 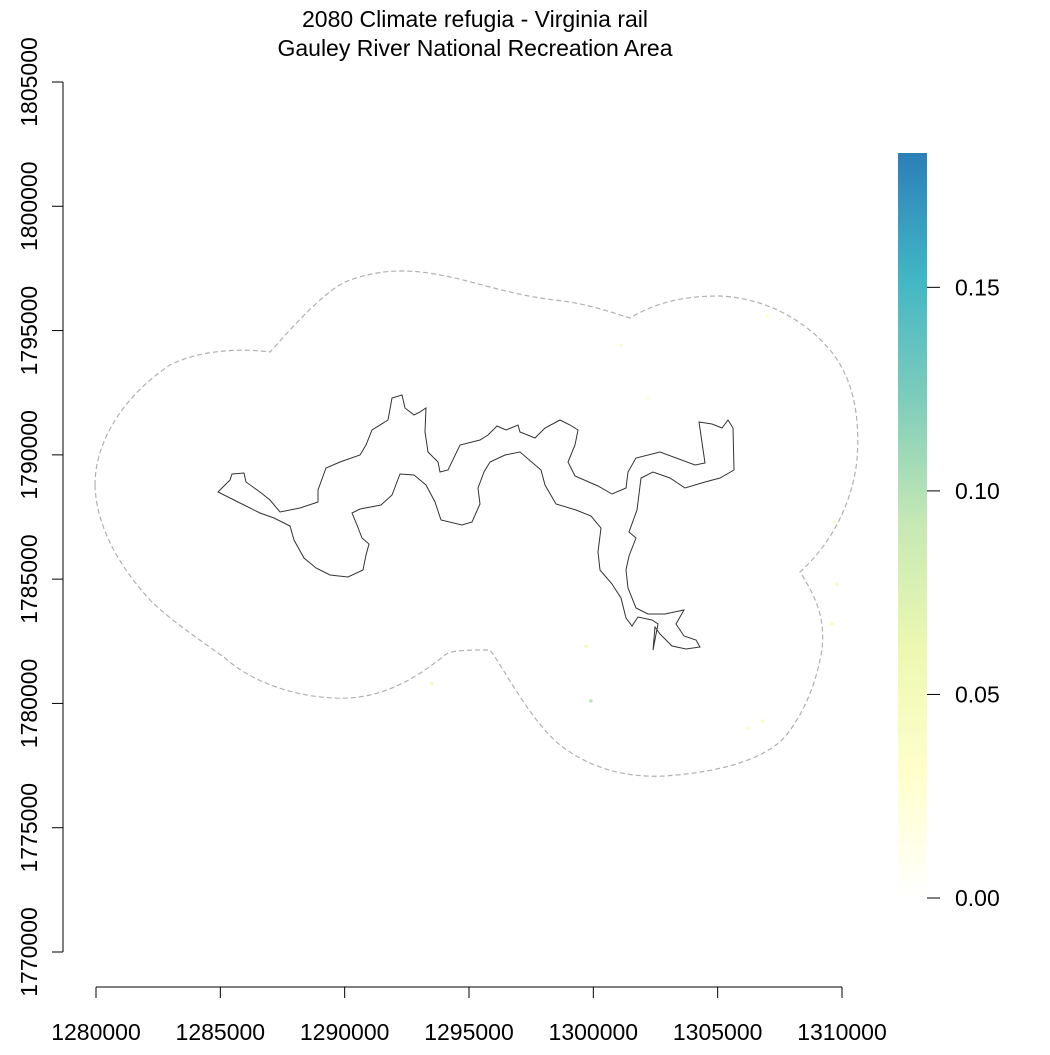 I want to click on y-tick-label: 1795000, so click(x=29, y=331).